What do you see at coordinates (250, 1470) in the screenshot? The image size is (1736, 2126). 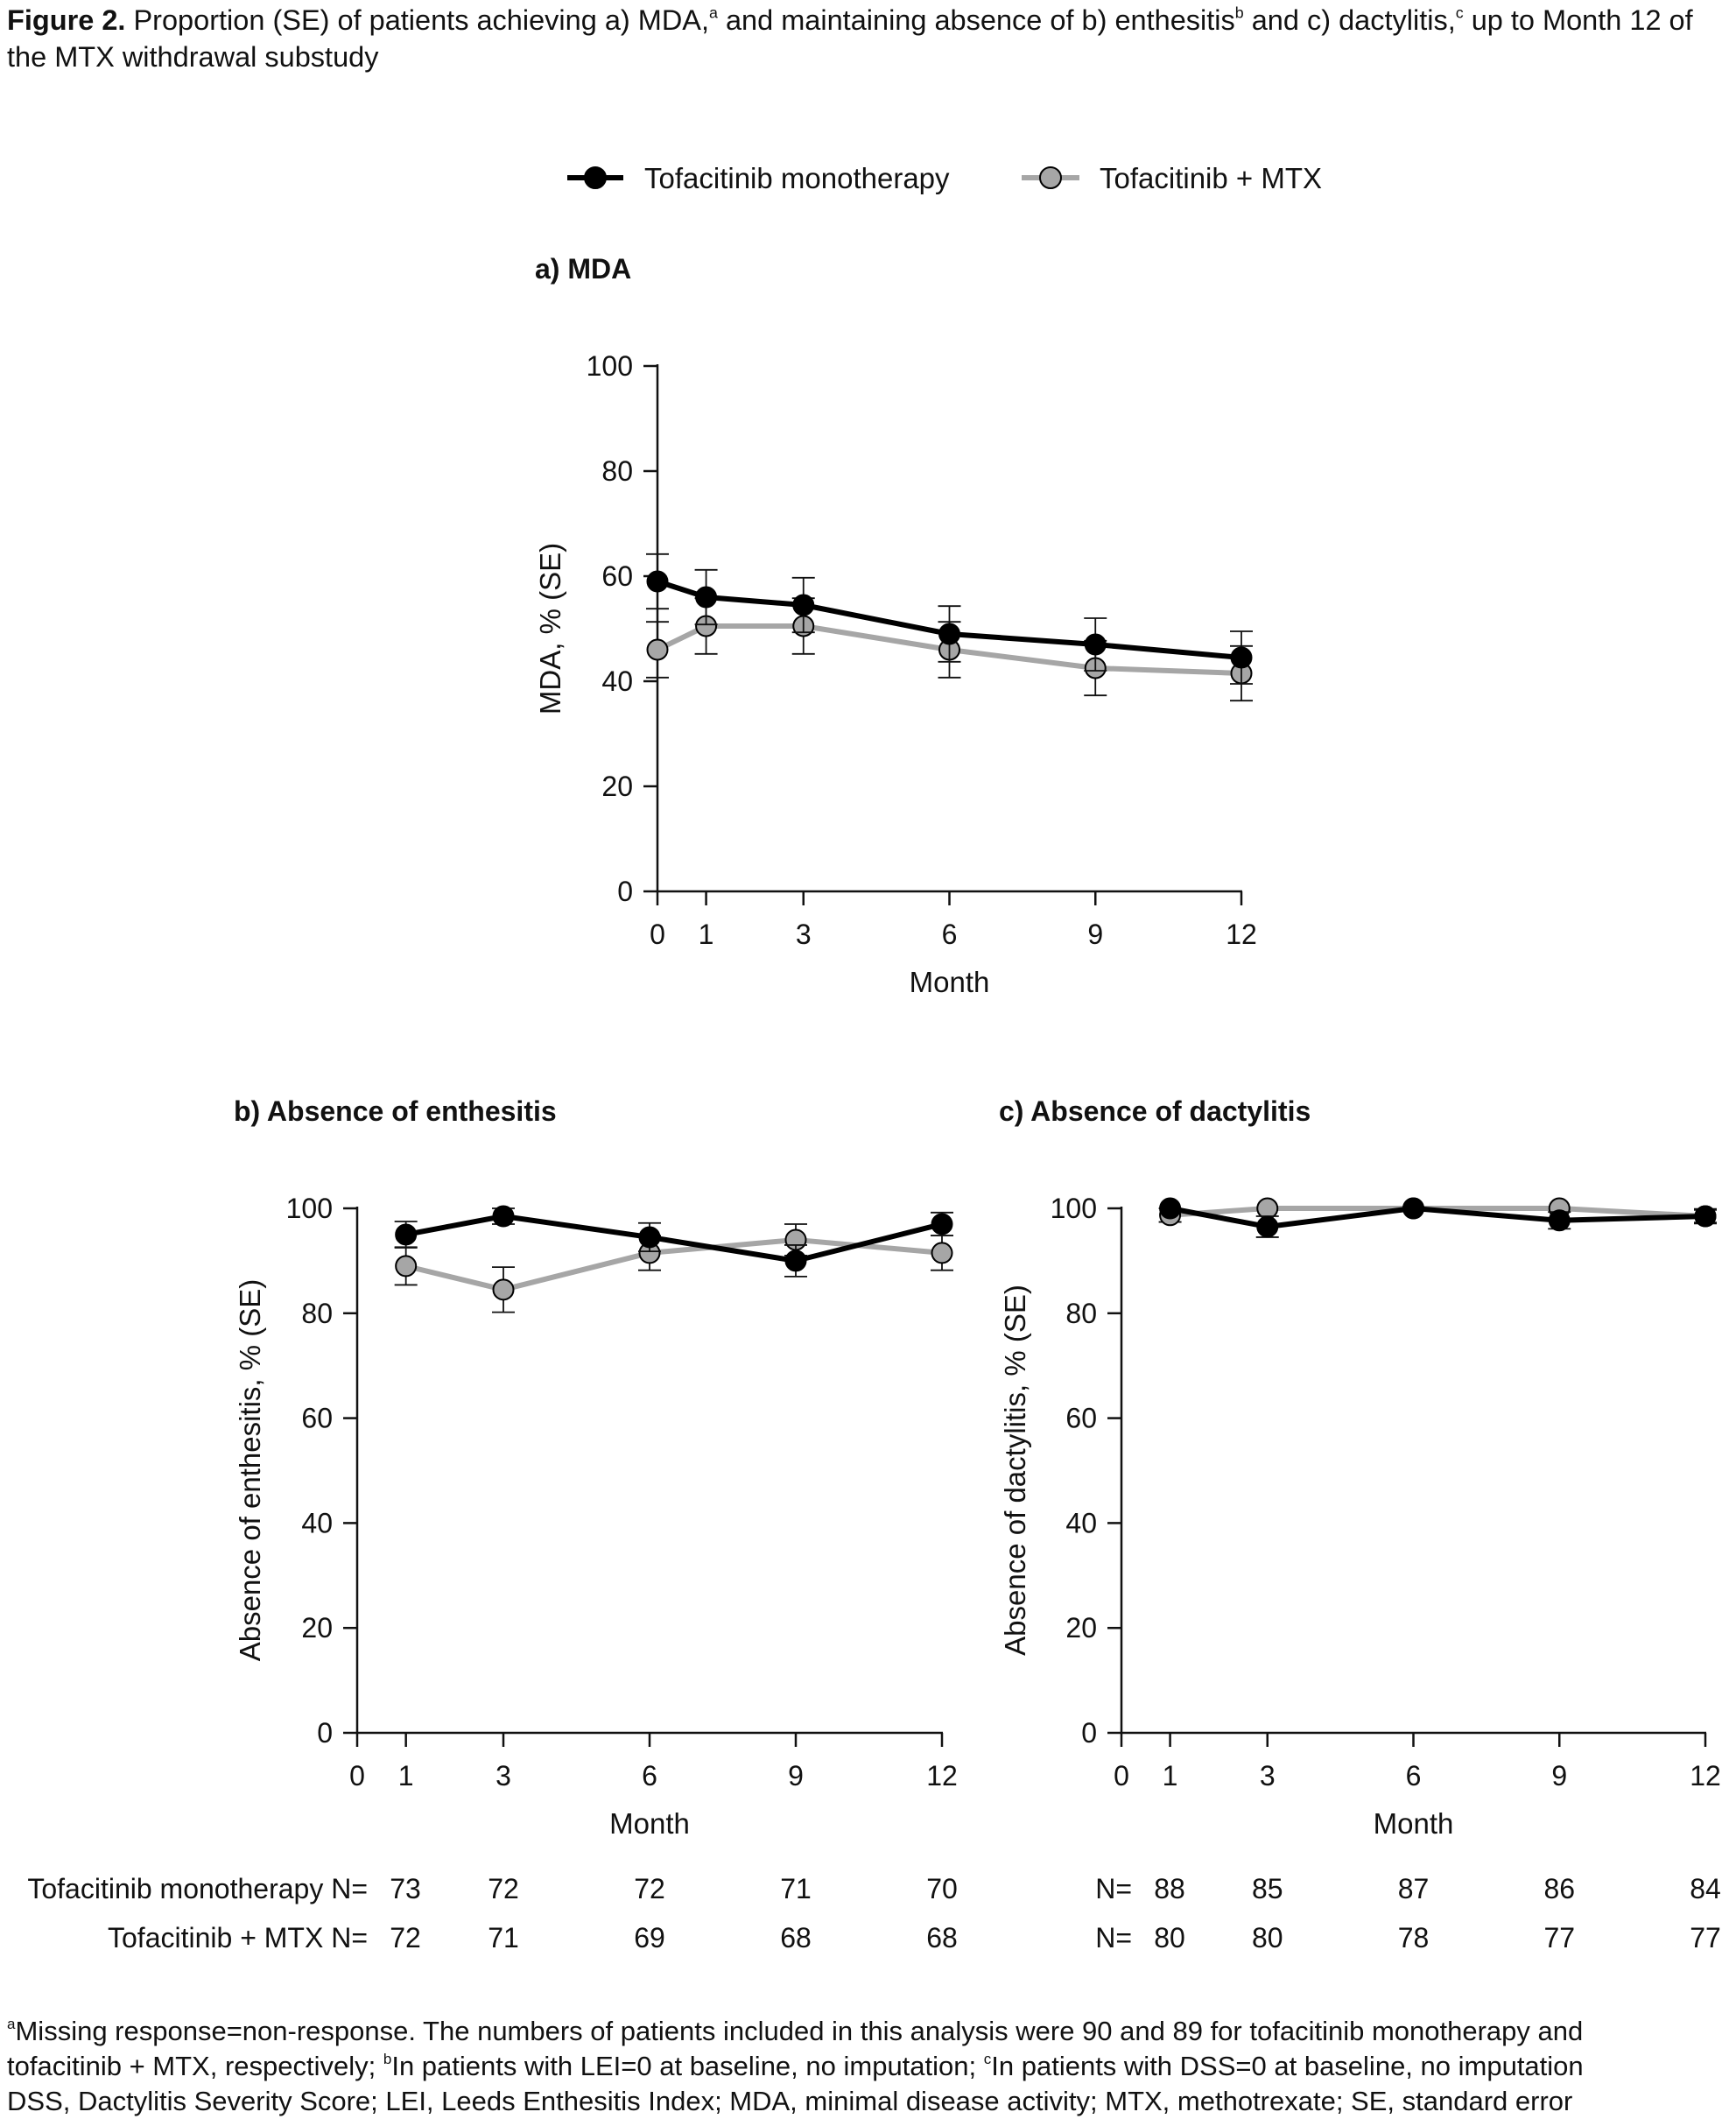 I see `y-axis-title: Absence of enthesitis, % (SE)` at bounding box center [250, 1470].